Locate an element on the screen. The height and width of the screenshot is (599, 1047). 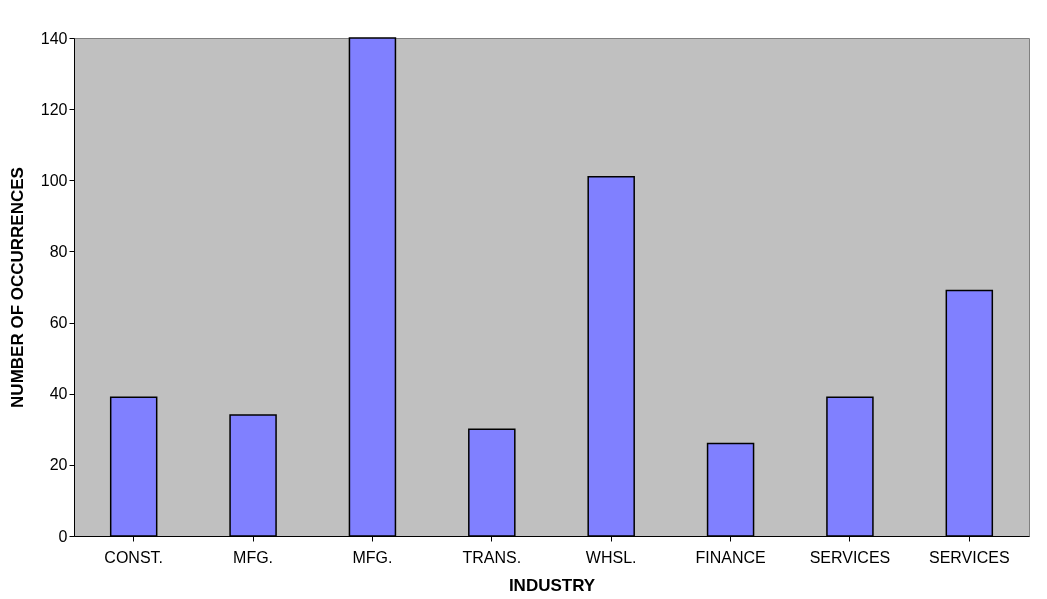
x-axis-title: INDUSTRY is located at coordinates (552, 585).